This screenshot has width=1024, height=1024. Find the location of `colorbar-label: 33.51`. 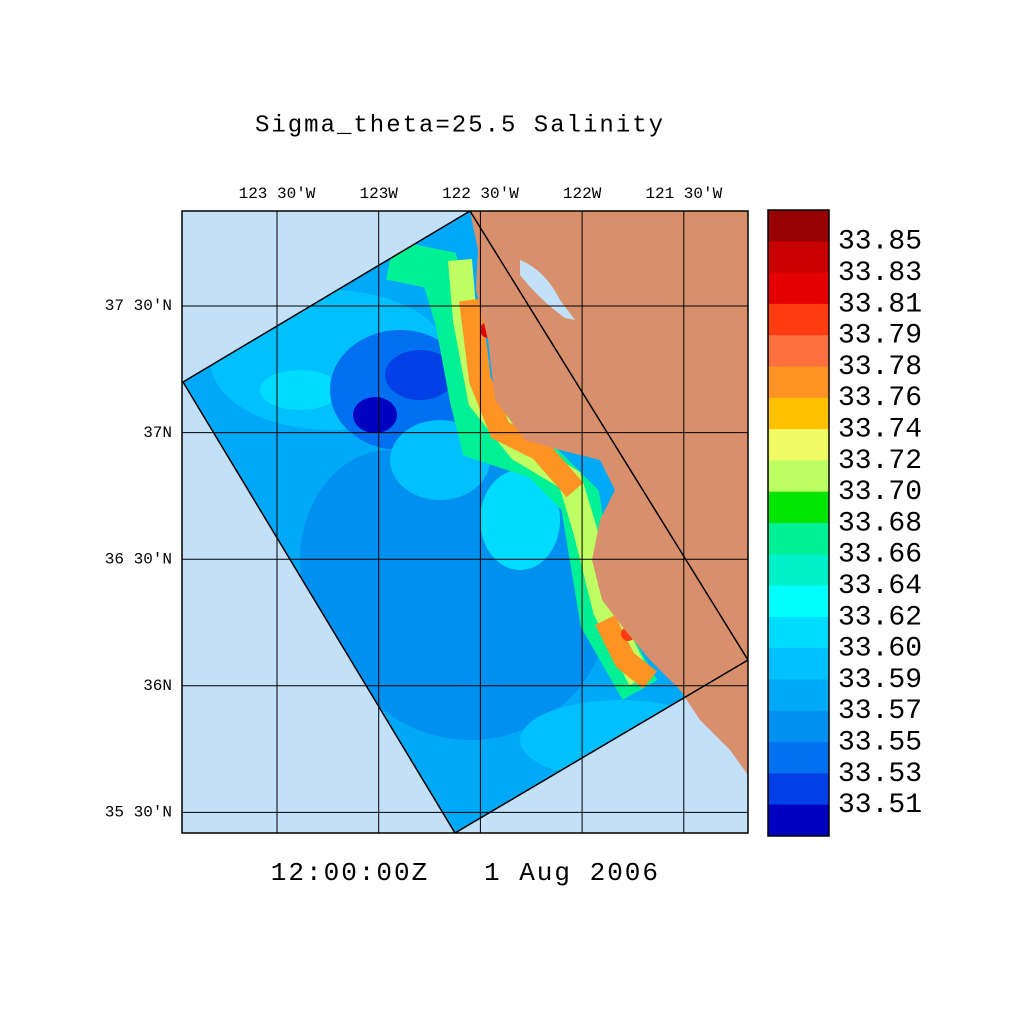

colorbar-label: 33.51 is located at coordinates (880, 805).